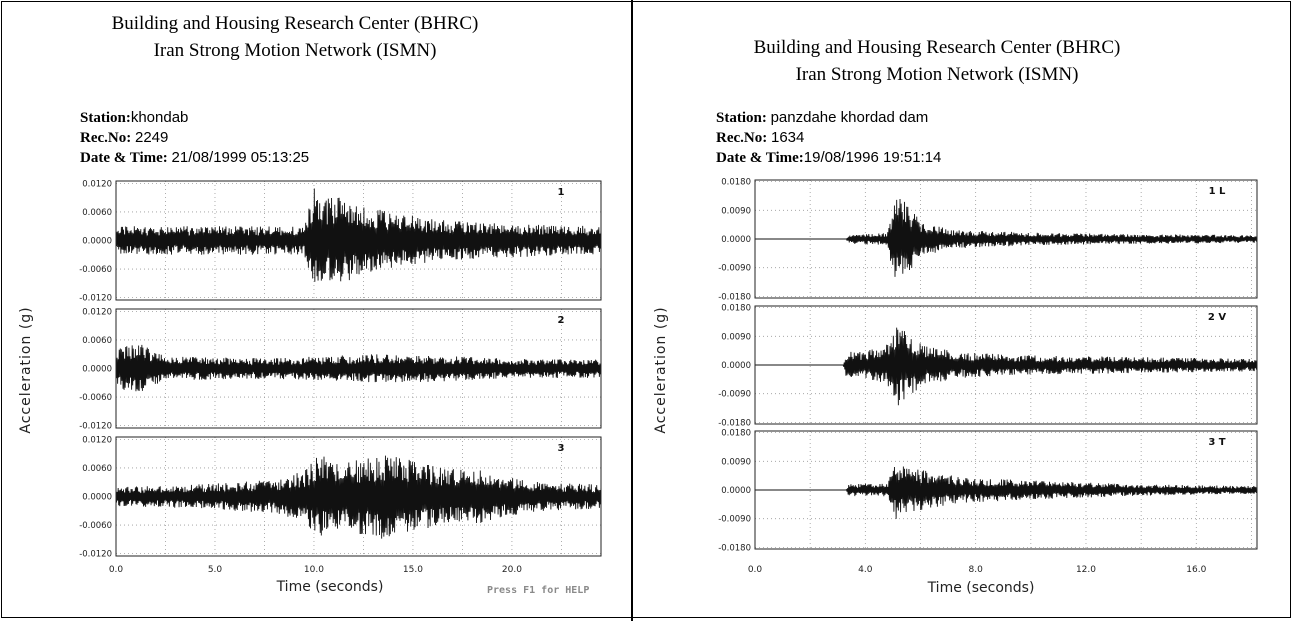 Image resolution: width=1294 pixels, height=621 pixels. What do you see at coordinates (1216, 442) in the screenshot?
I see `channel-label: 3 T` at bounding box center [1216, 442].